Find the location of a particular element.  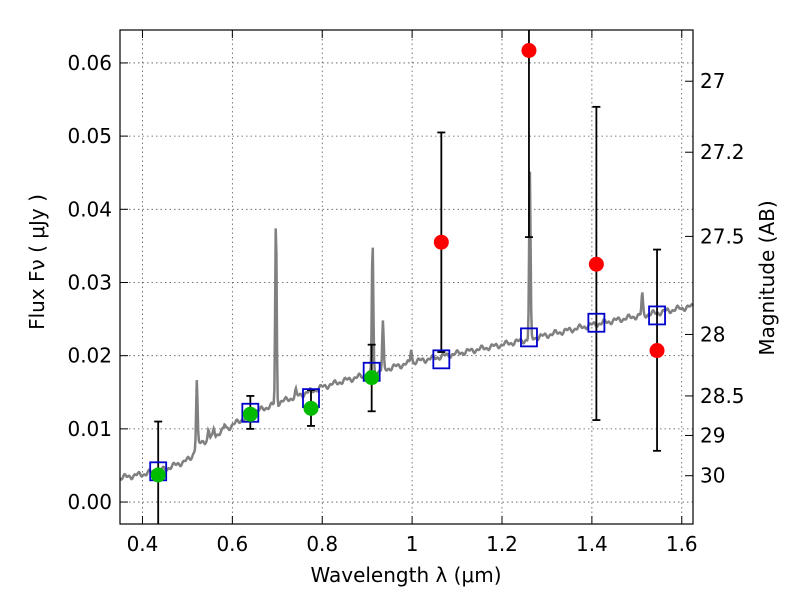

y-tick-label: 0.01 is located at coordinates (89, 429).